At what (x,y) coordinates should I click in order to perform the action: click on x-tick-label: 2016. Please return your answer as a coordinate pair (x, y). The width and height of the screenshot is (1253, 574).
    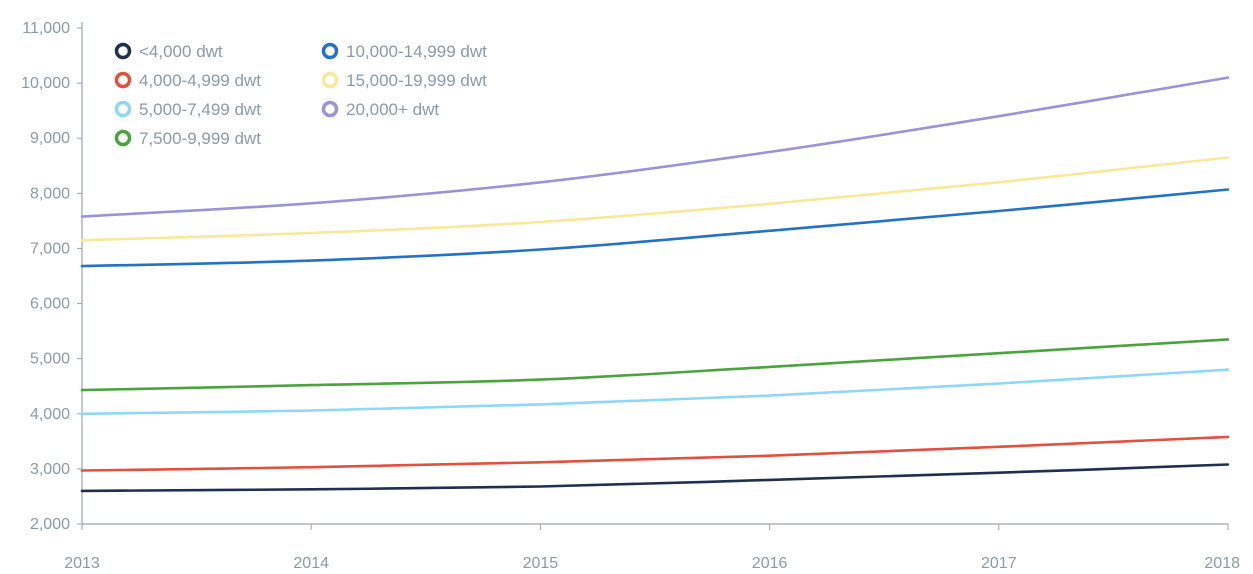
    Looking at the image, I should click on (770, 563).